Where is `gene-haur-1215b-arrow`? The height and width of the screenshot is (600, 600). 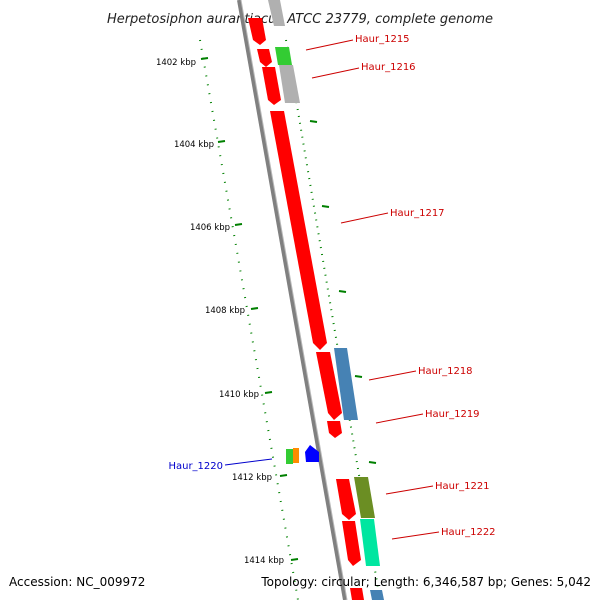 gene-haur-1215b-arrow is located at coordinates (264, 58).